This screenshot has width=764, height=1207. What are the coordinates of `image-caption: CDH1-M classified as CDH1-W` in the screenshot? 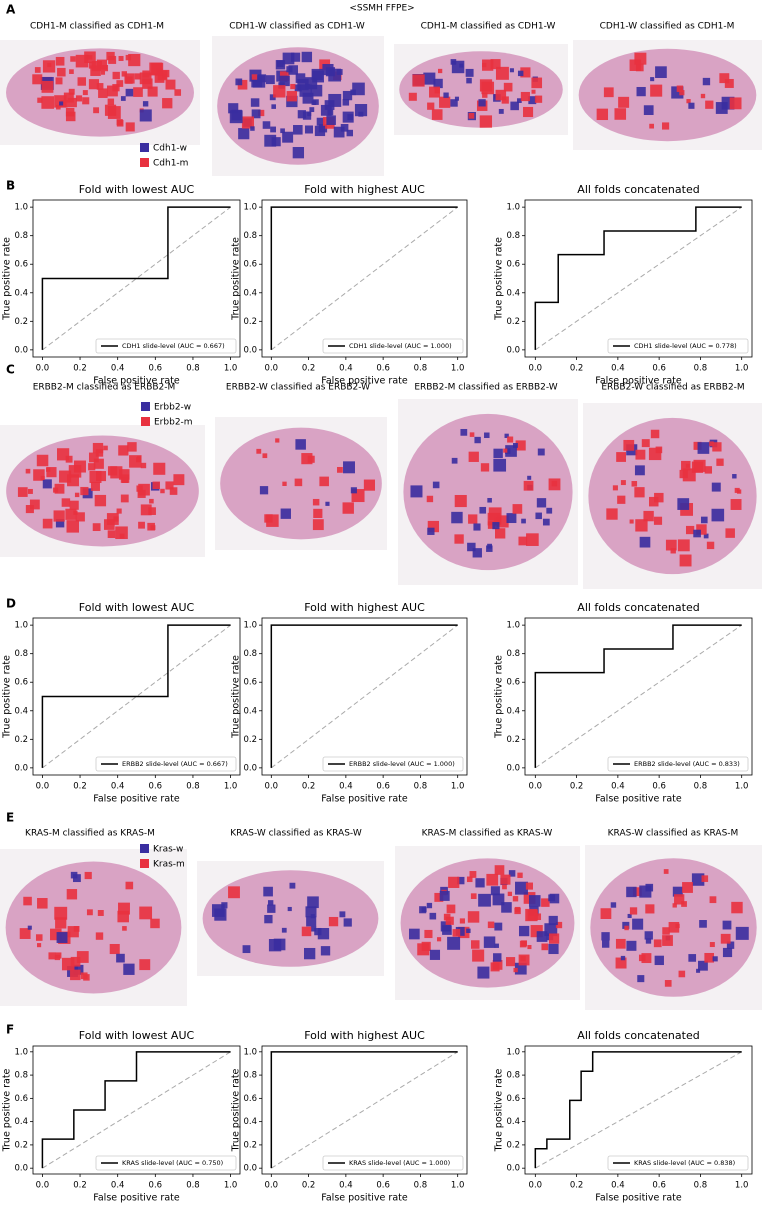 It's located at (488, 27).